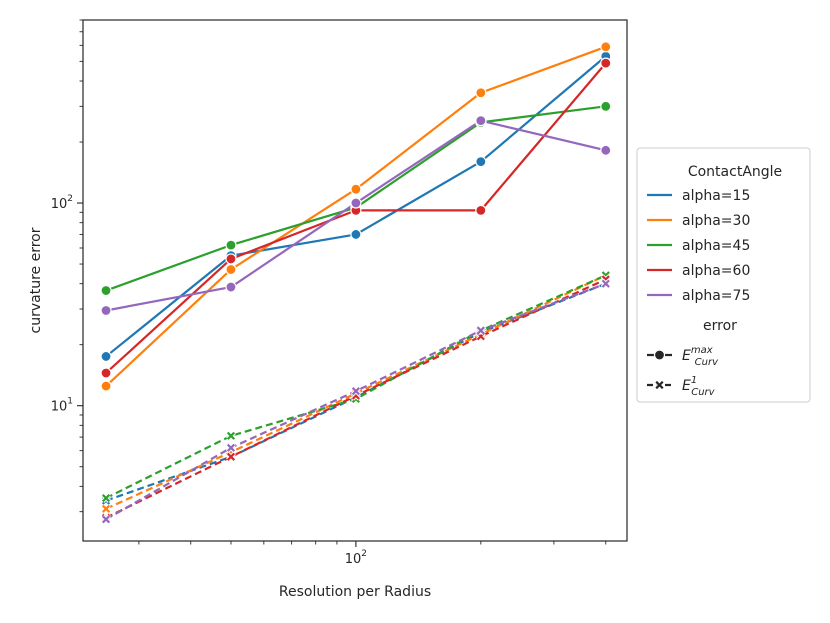  I want to click on x-axis-label: Resolution per Radius, so click(355, 592).